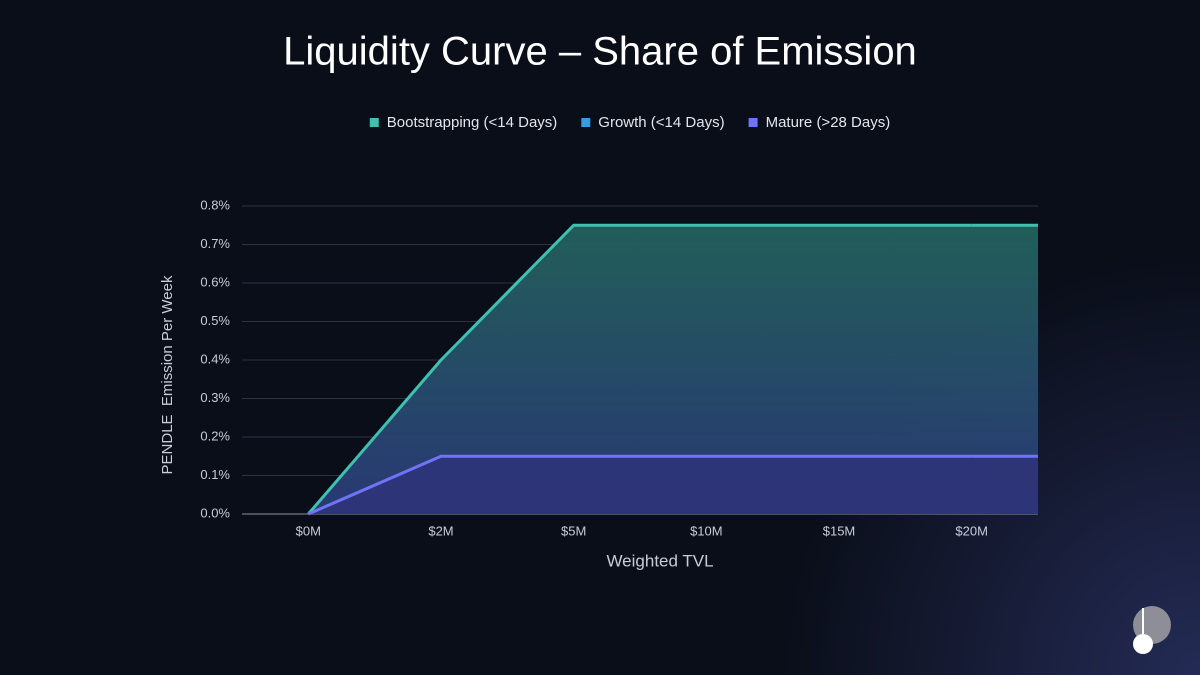 This screenshot has width=1200, height=675. Describe the element at coordinates (215, 320) in the screenshot. I see `y-tick-label: 0.5%` at that location.